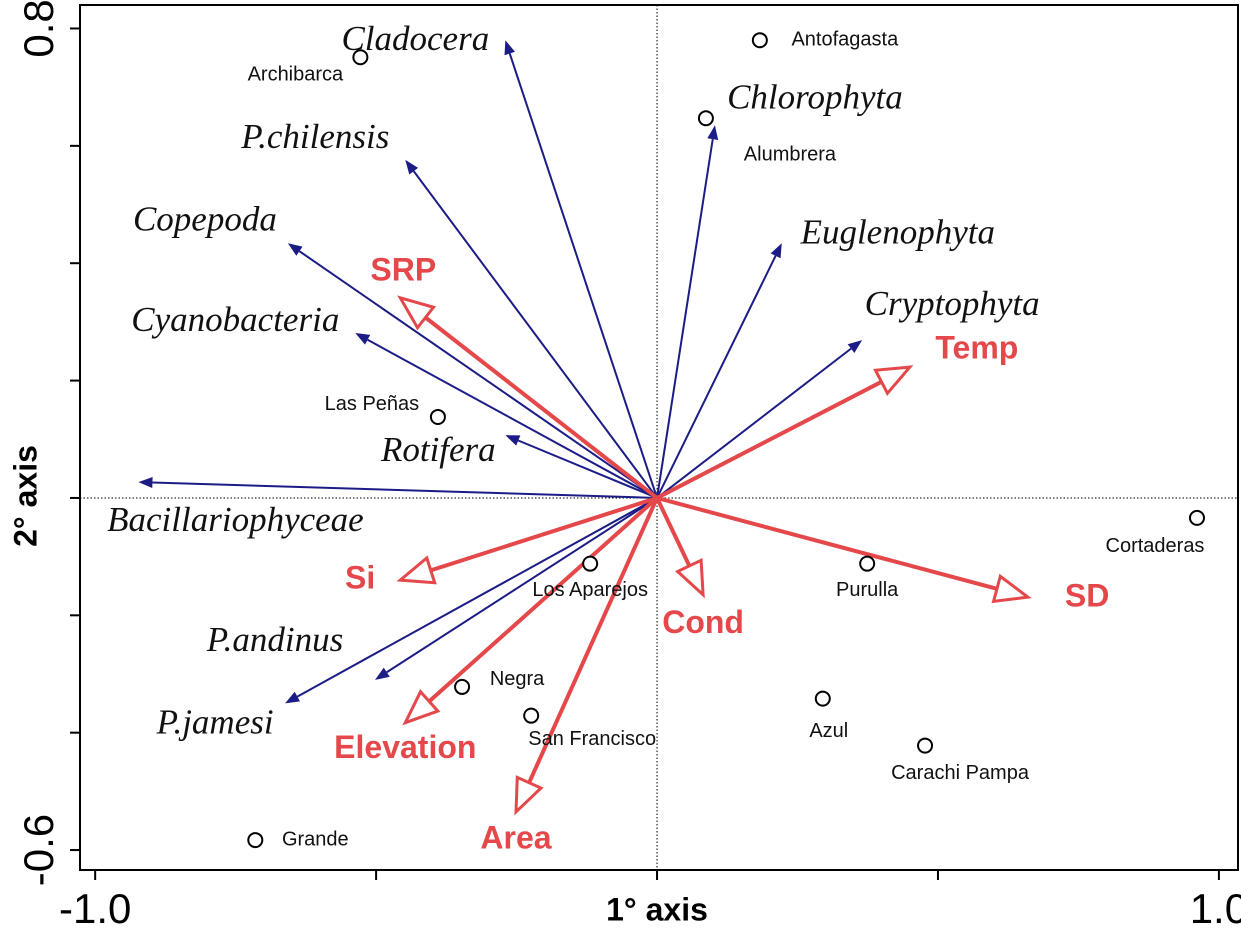 The width and height of the screenshot is (1241, 933). Describe the element at coordinates (372, 404) in the screenshot. I see `site-label: Las Peñas` at that location.